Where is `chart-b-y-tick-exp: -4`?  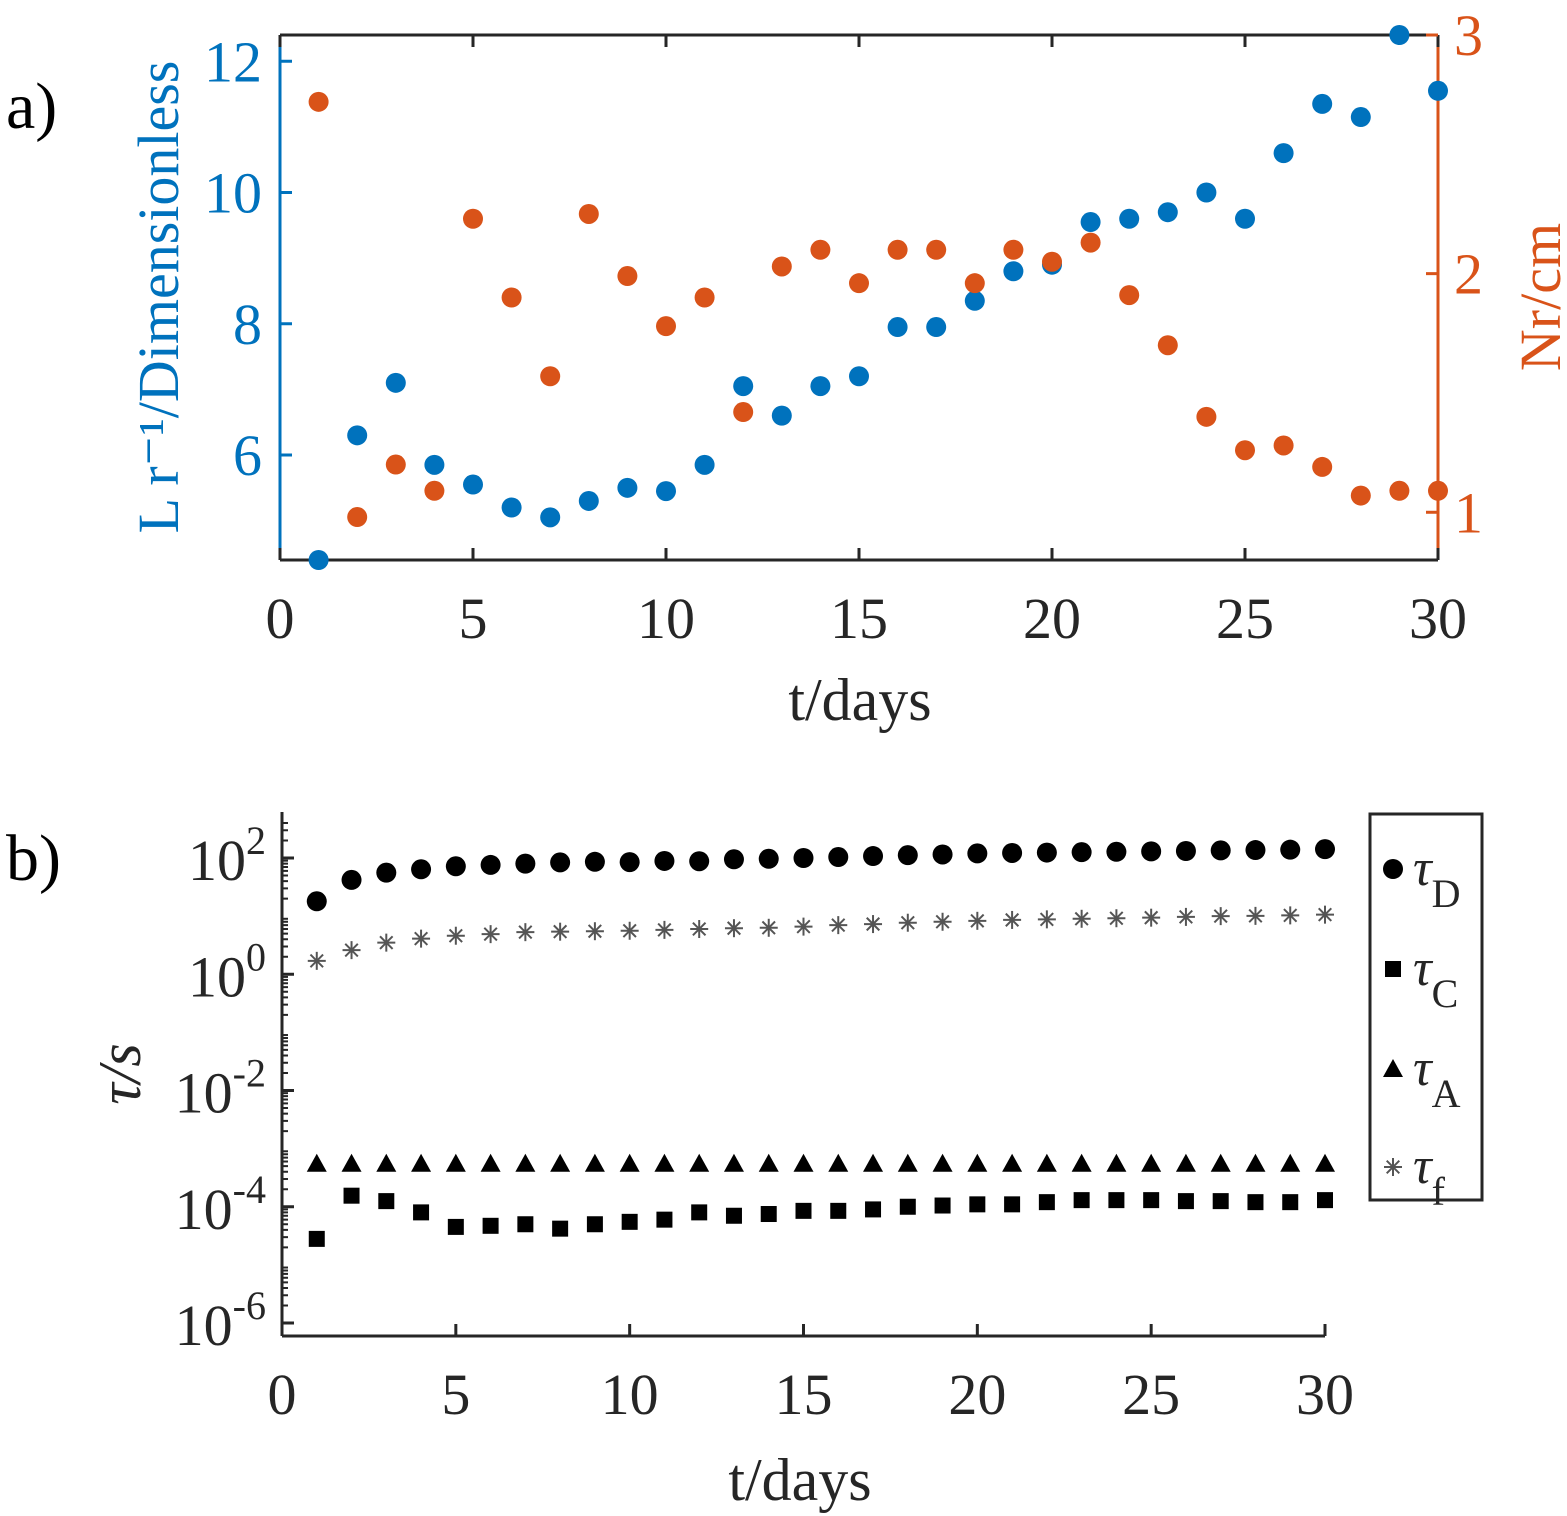 chart-b-y-tick-exp: -4 is located at coordinates (249, 1189).